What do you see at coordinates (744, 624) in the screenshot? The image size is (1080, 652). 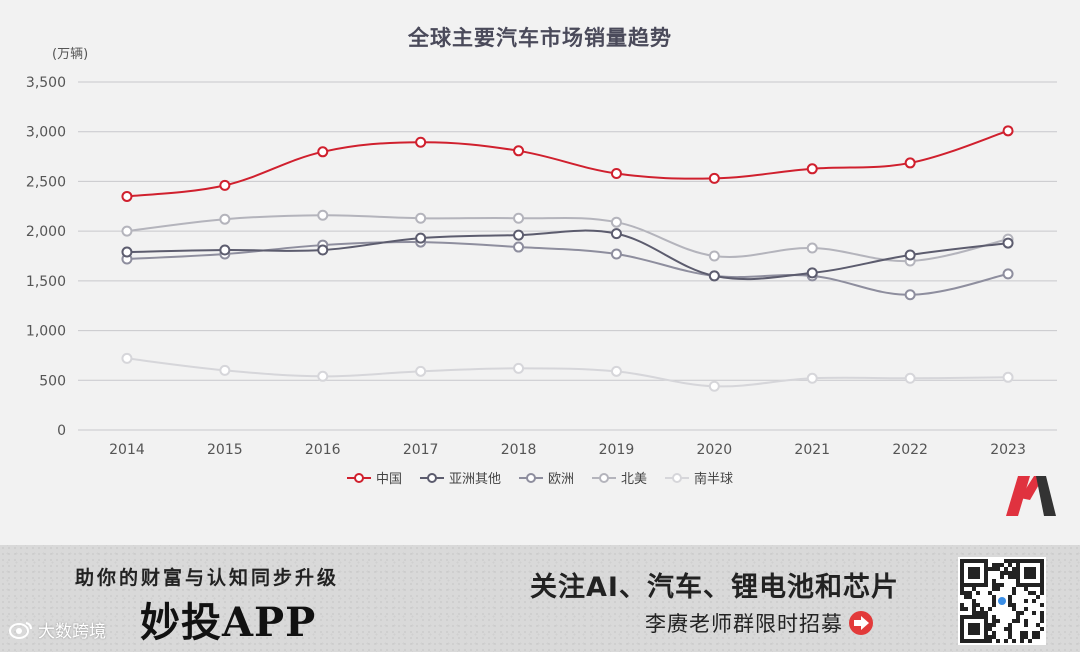 I see `recruit-text: 李赓老师群限时招募` at bounding box center [744, 624].